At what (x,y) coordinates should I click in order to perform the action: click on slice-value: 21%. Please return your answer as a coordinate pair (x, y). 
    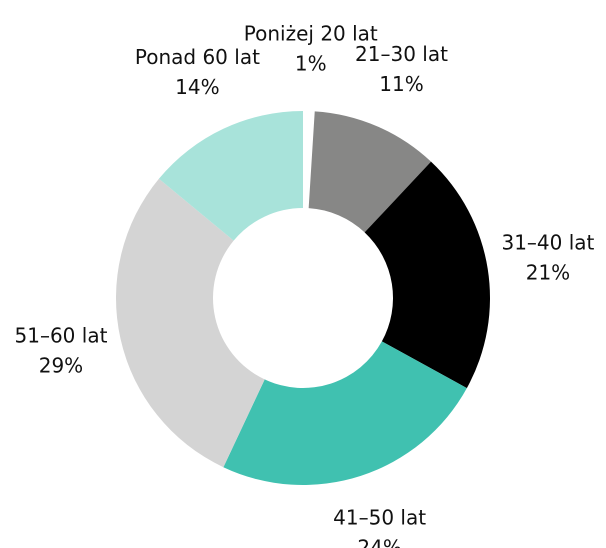
    Looking at the image, I should click on (548, 273).